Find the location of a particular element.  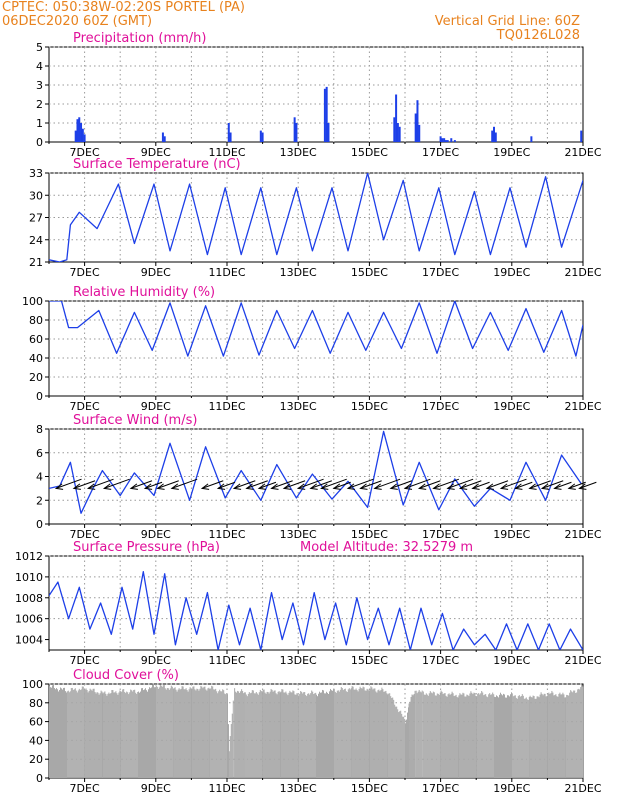

temp-xtick-label: 21DEC is located at coordinates (582, 272).